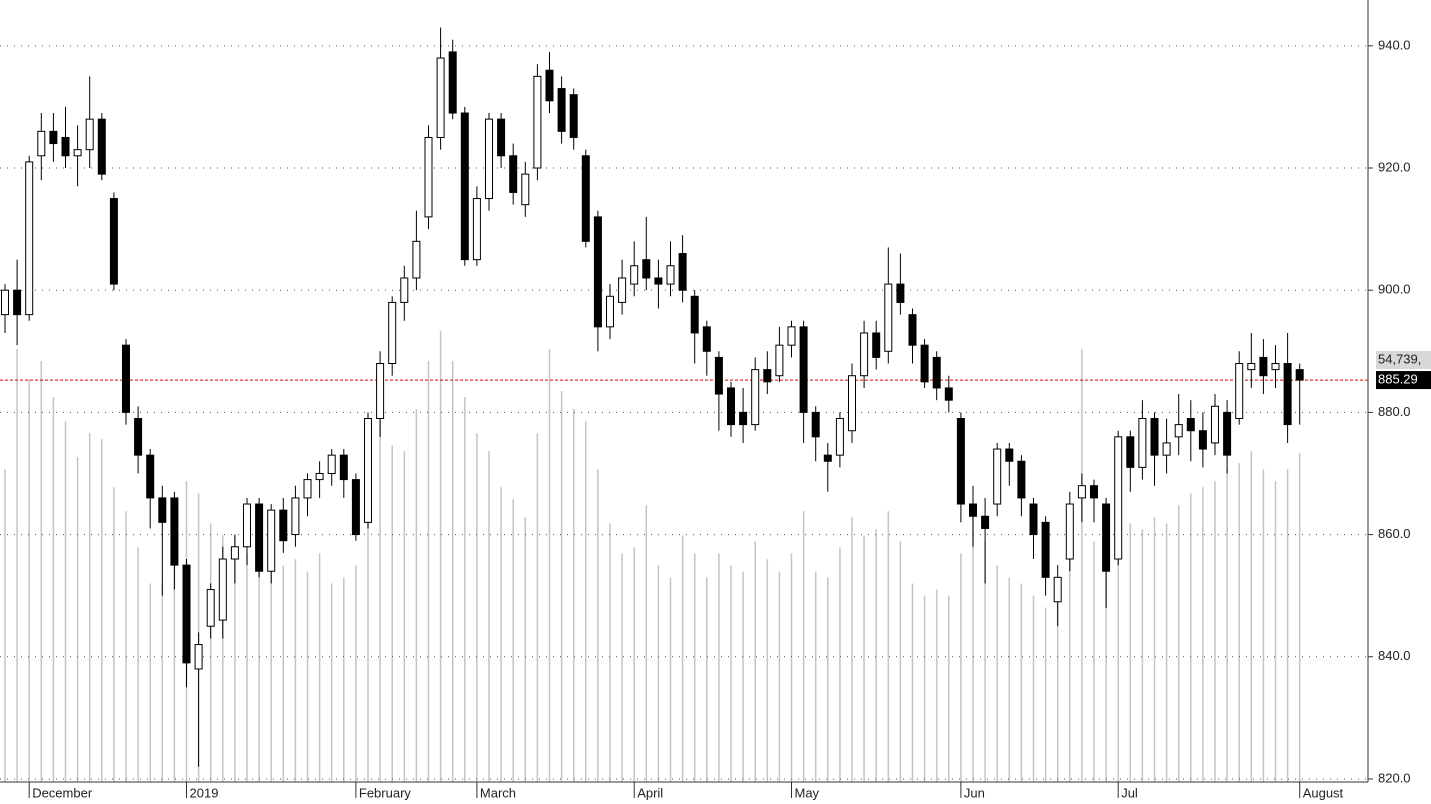  Describe the element at coordinates (650, 792) in the screenshot. I see `x-tick-label: April` at that location.